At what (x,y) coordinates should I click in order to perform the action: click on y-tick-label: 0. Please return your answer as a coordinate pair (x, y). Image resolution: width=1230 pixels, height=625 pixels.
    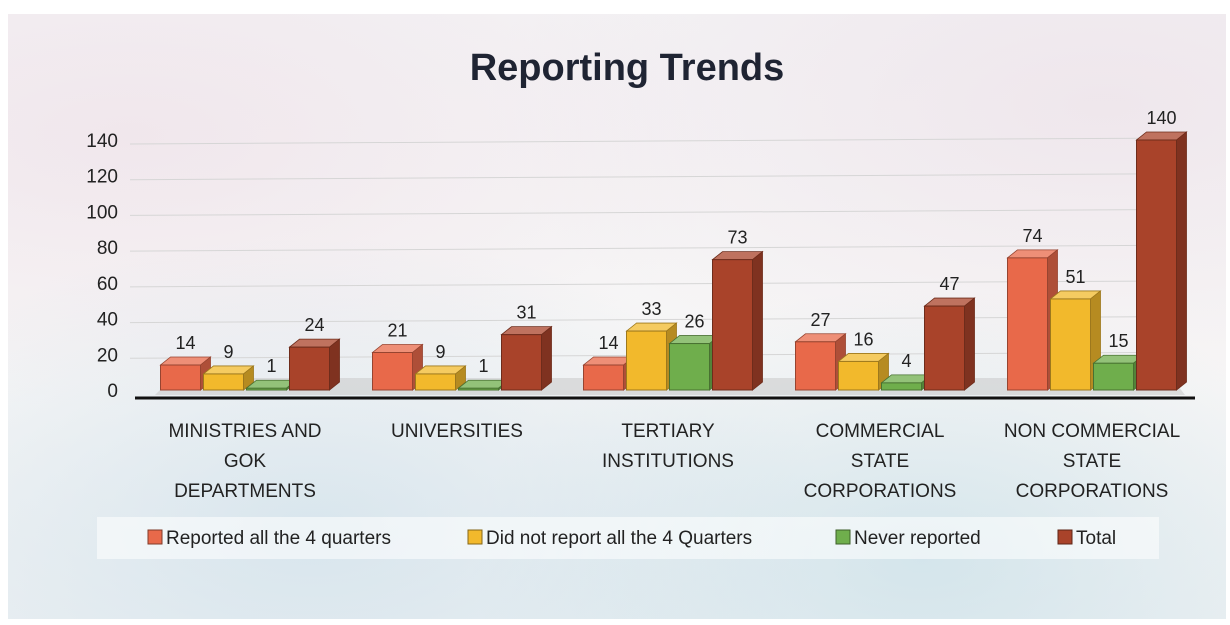
    Looking at the image, I should click on (112, 391).